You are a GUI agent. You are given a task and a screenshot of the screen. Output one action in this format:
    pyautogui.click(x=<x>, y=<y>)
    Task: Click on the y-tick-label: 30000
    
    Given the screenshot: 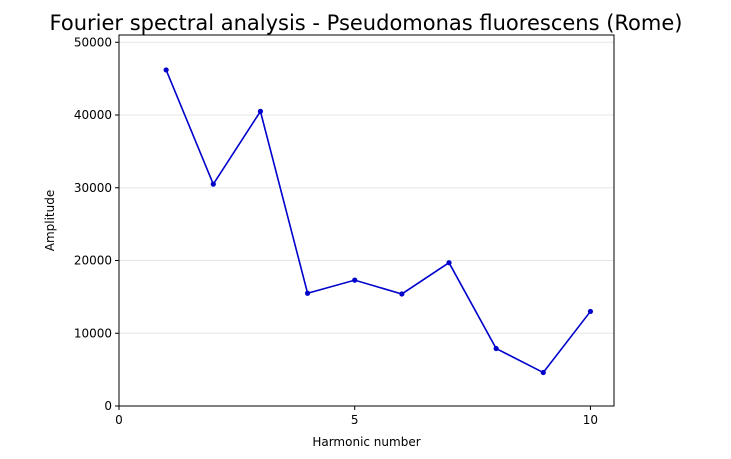 What is the action you would take?
    pyautogui.click(x=93, y=188)
    